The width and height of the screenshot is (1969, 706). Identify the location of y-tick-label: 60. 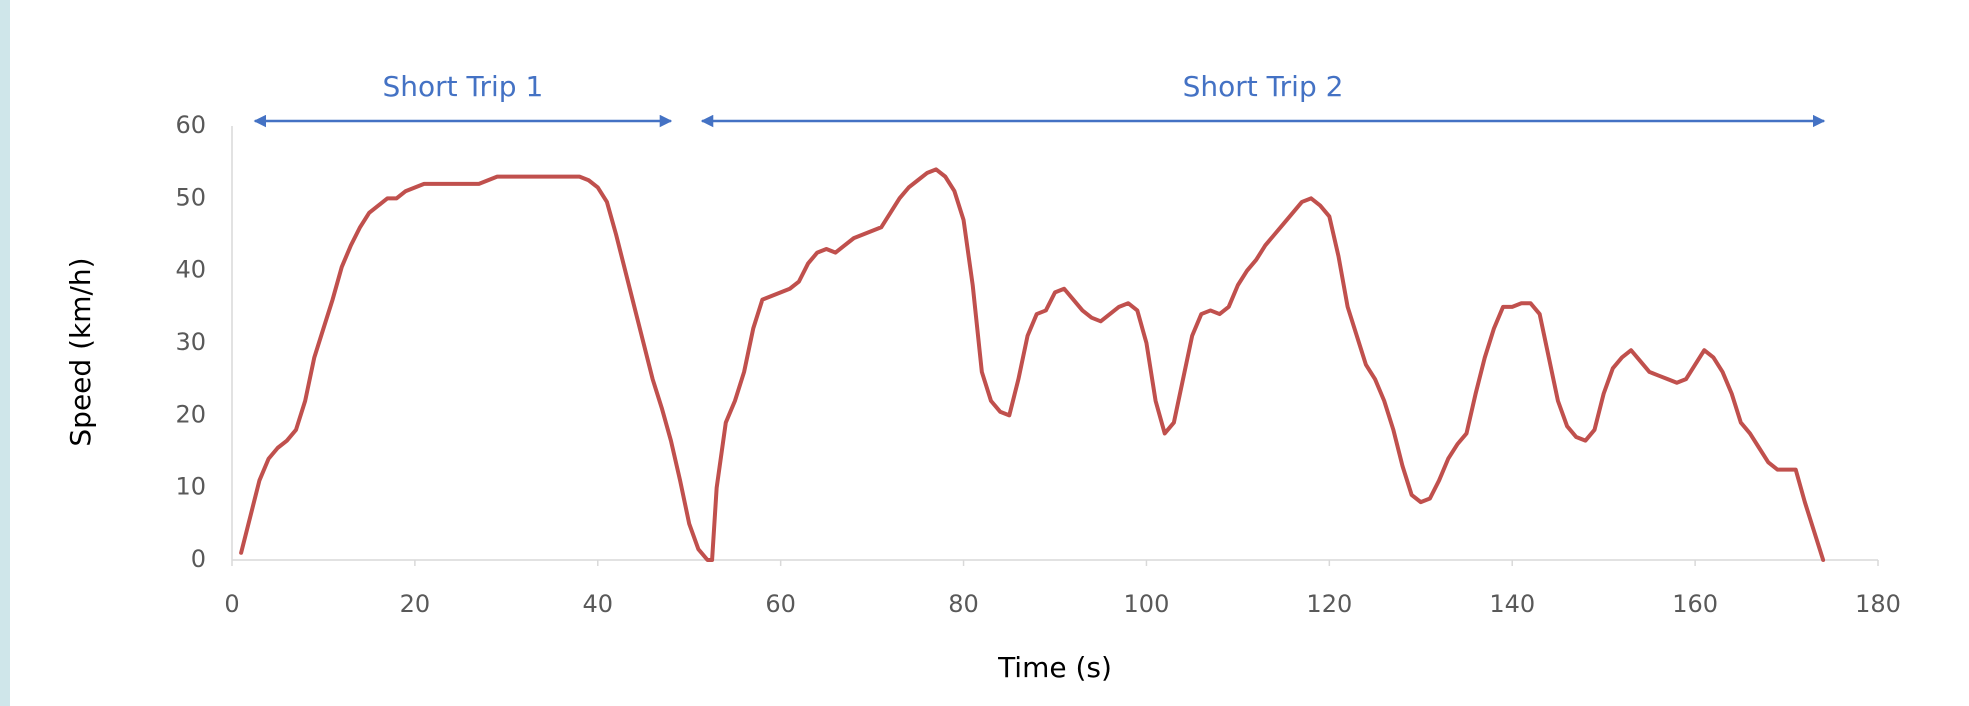
(190, 125).